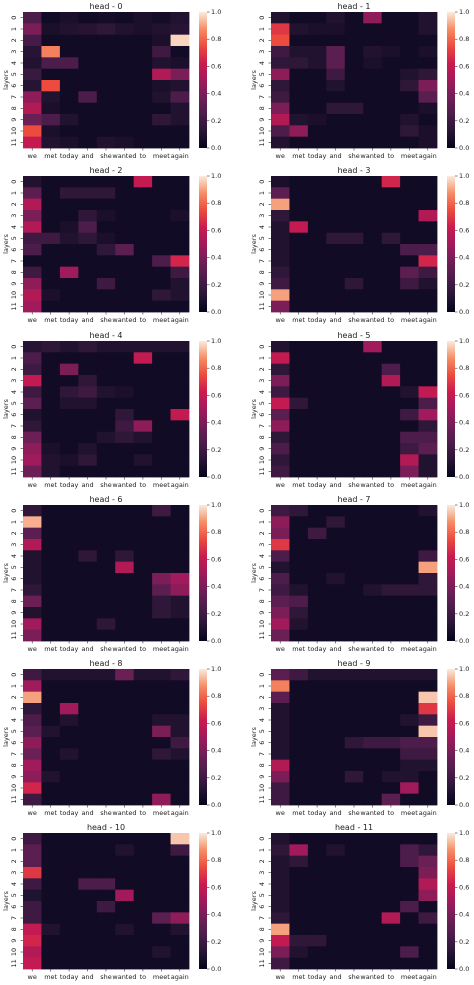  What do you see at coordinates (105, 170) in the screenshot?
I see `chart-title: head - 2` at bounding box center [105, 170].